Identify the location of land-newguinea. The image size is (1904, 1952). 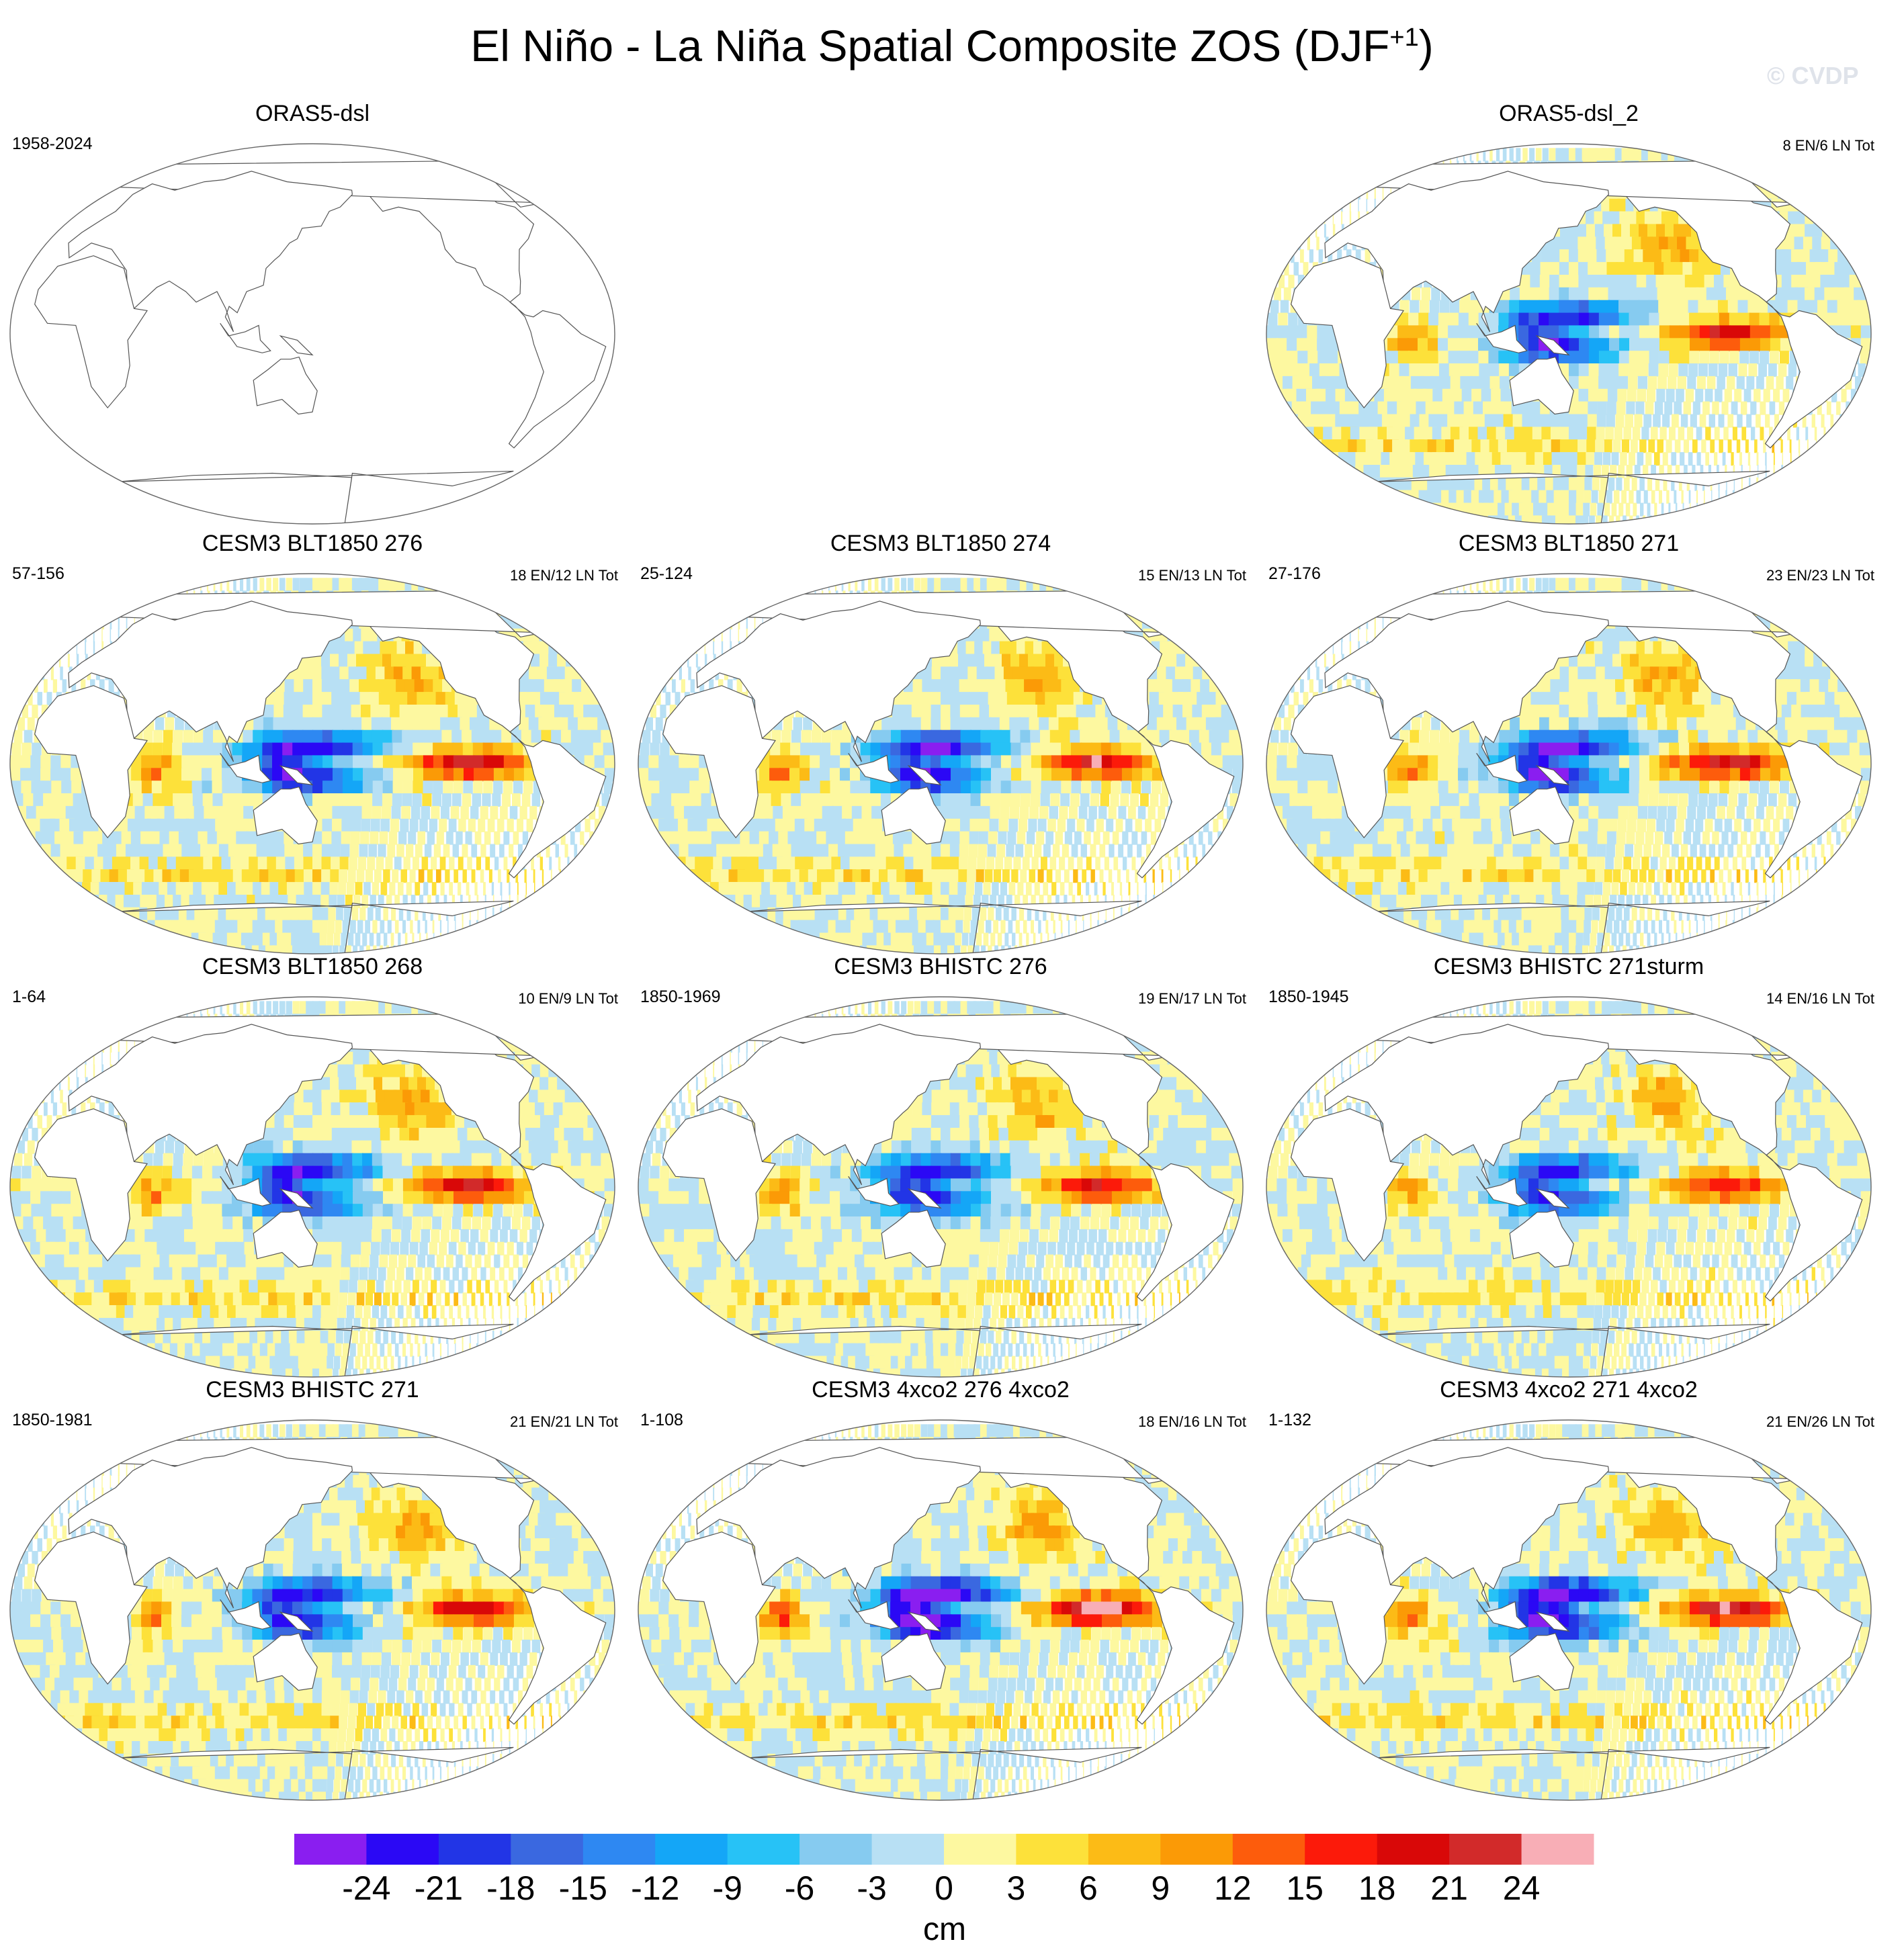
(296, 775).